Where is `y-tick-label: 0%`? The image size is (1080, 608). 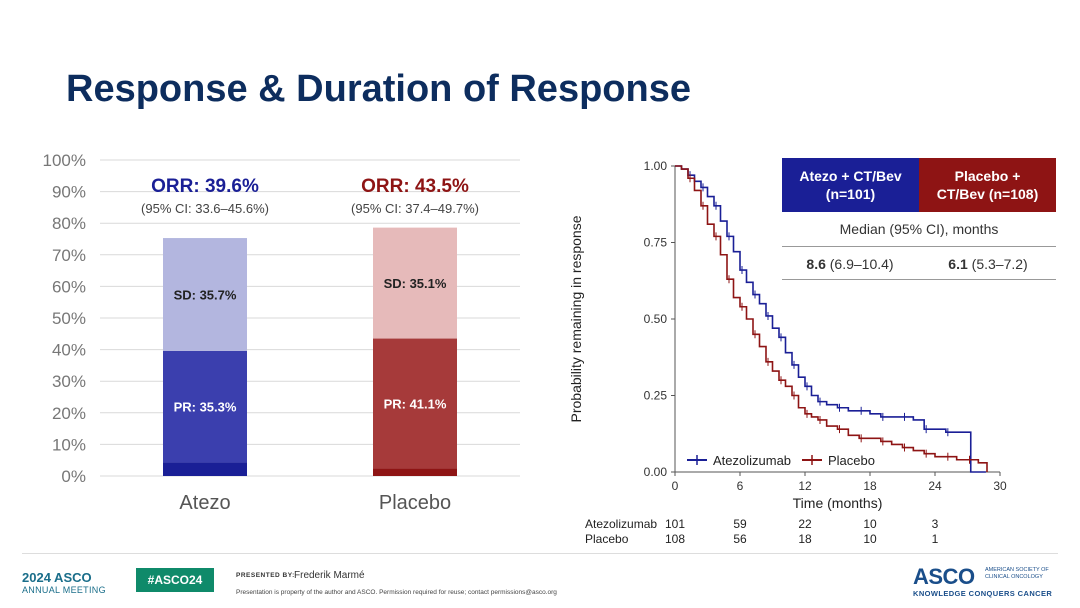 y-tick-label: 0% is located at coordinates (73, 476).